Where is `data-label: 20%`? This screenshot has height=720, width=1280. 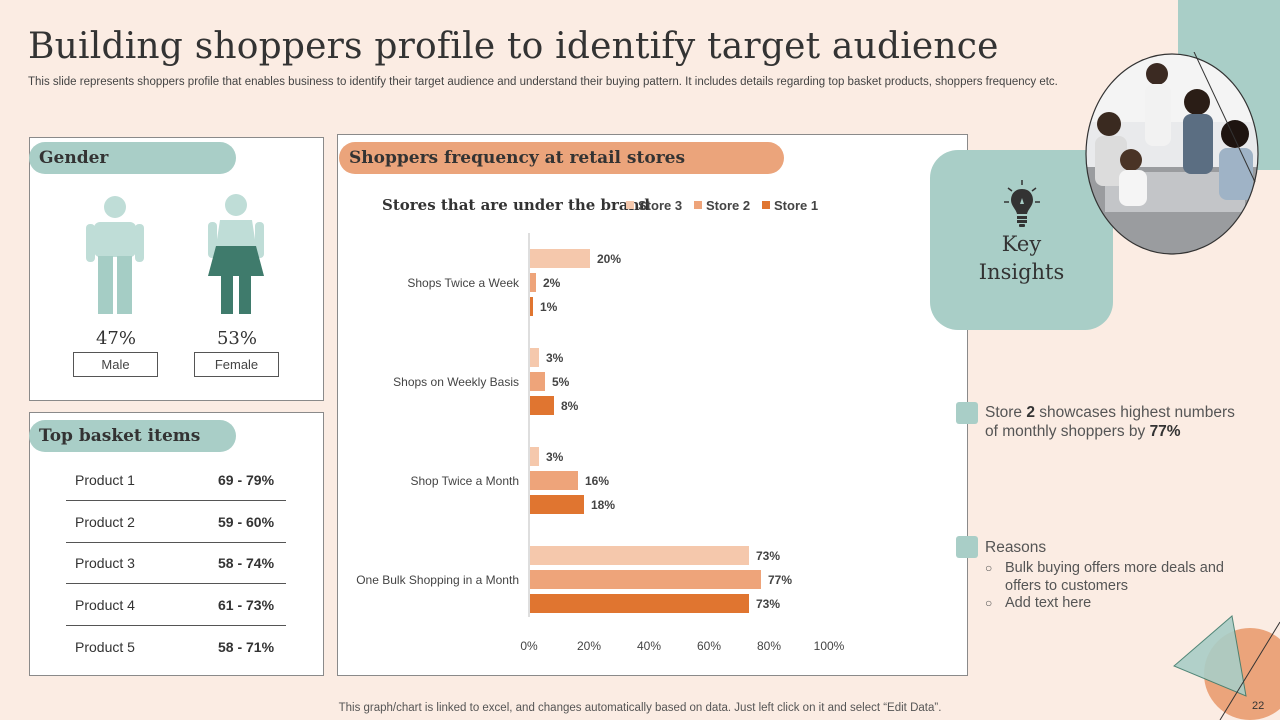
data-label: 20% is located at coordinates (609, 259).